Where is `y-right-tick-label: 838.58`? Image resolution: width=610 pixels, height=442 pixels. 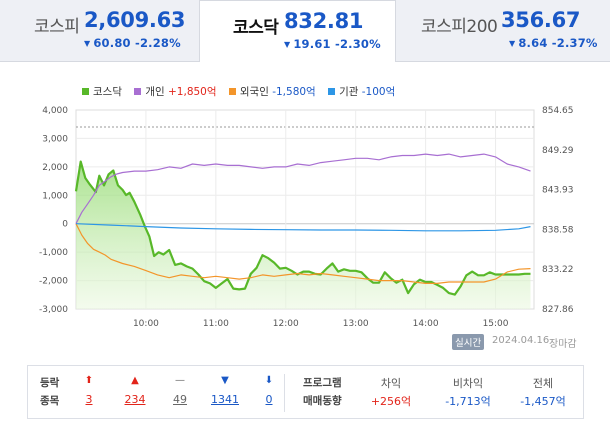 y-right-tick-label: 838.58 is located at coordinates (558, 230).